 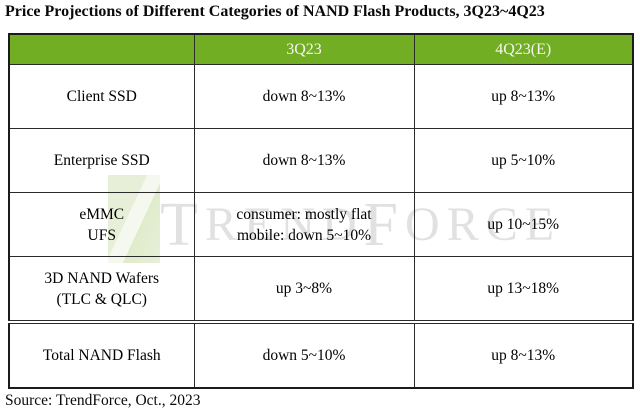 What do you see at coordinates (304, 214) in the screenshot?
I see `q3-value: consumer: mostly flat` at bounding box center [304, 214].